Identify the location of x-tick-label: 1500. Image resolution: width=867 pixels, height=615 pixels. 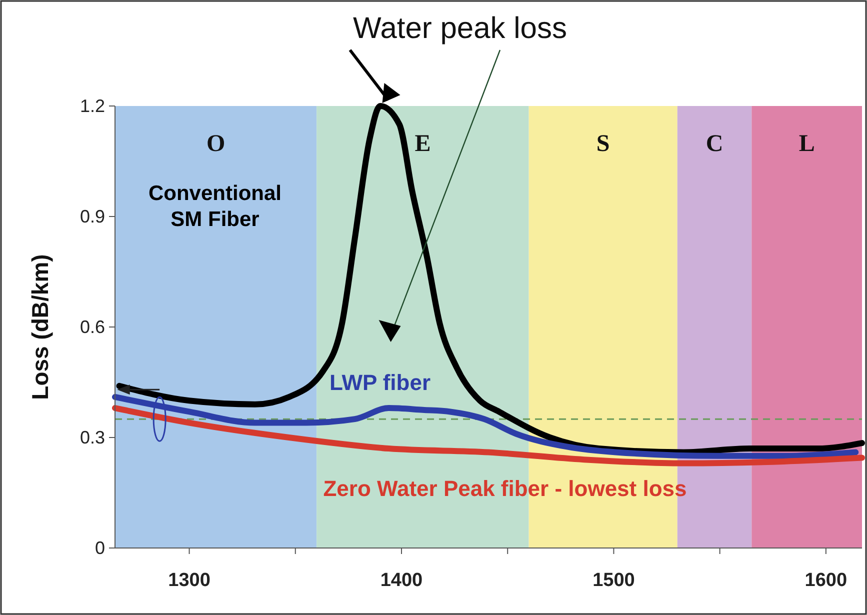
(613, 580).